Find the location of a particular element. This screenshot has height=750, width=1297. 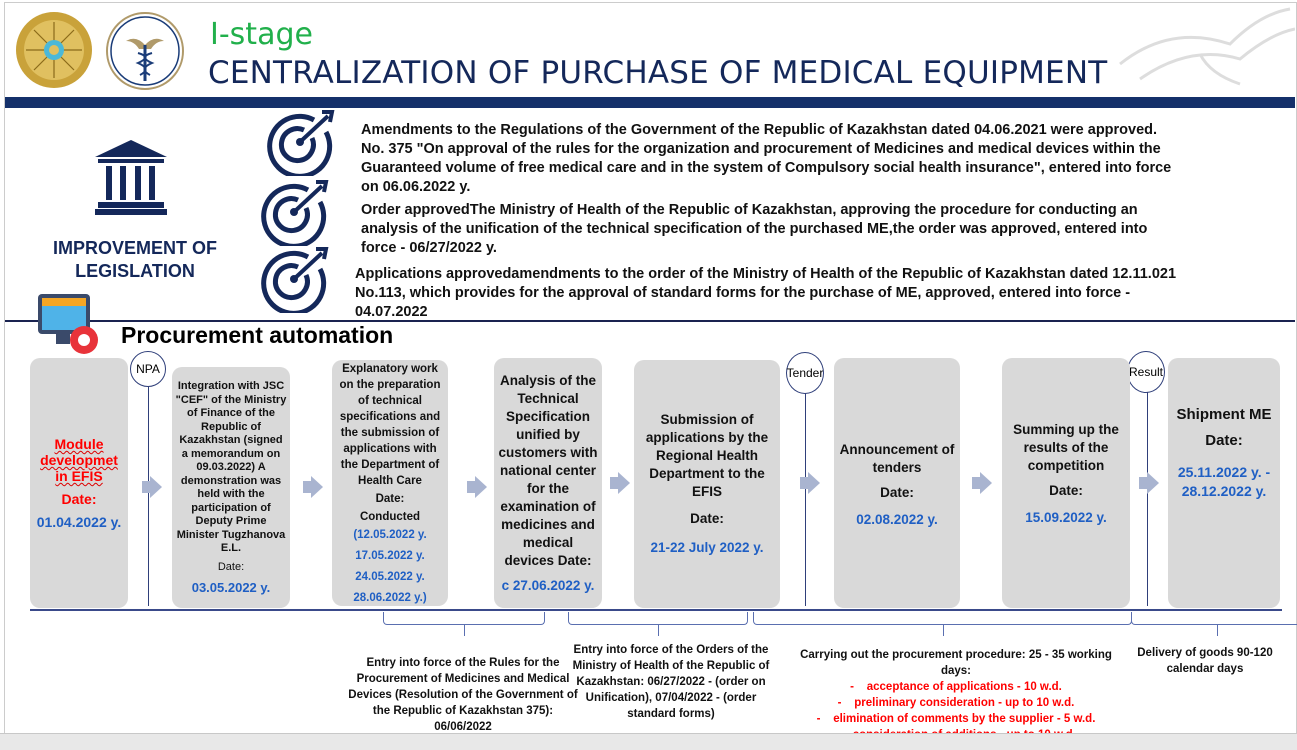

timeline-axis is located at coordinates (656, 610).